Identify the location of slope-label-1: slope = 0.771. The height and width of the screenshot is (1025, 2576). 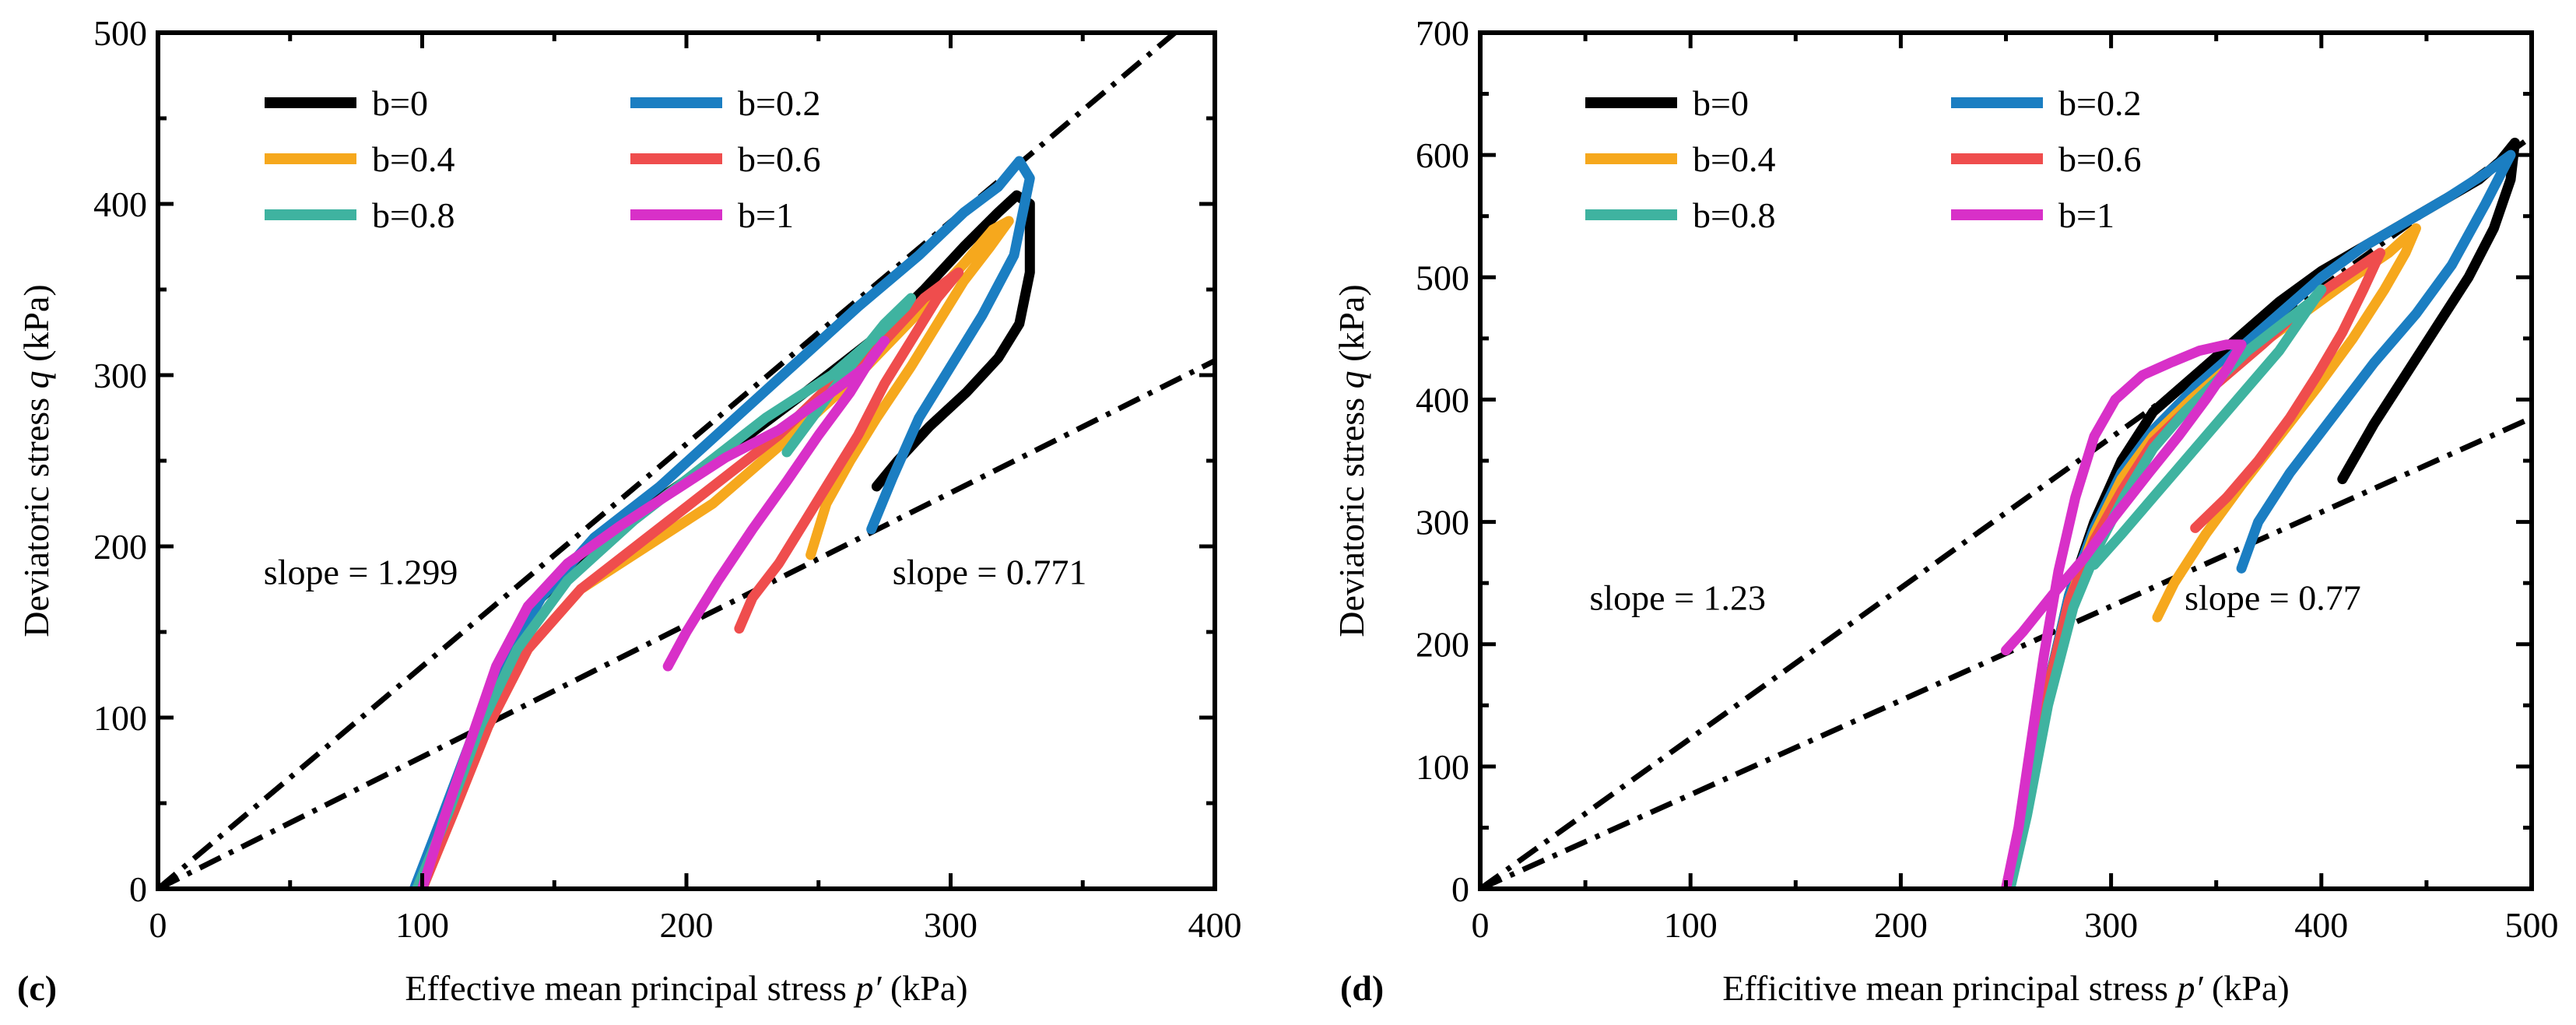
(990, 571).